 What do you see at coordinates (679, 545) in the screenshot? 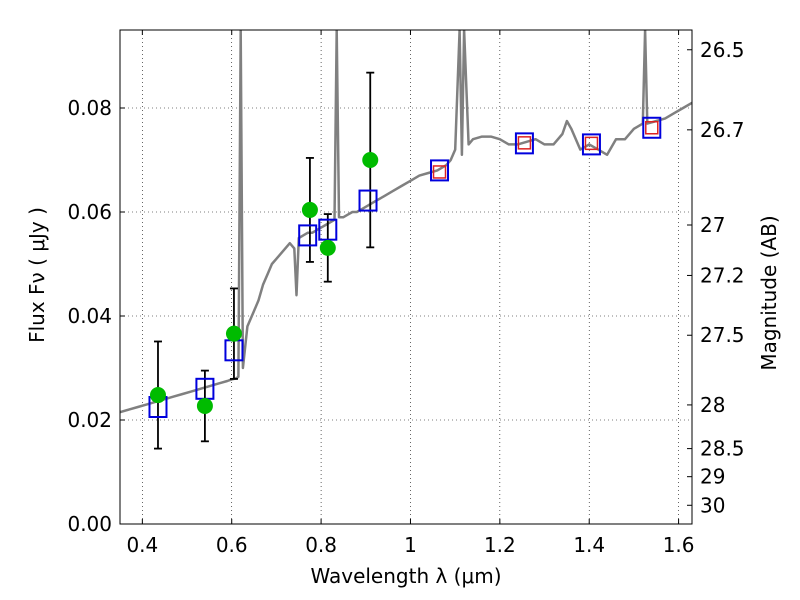
I see `x-tick-label: 1.6` at bounding box center [679, 545].